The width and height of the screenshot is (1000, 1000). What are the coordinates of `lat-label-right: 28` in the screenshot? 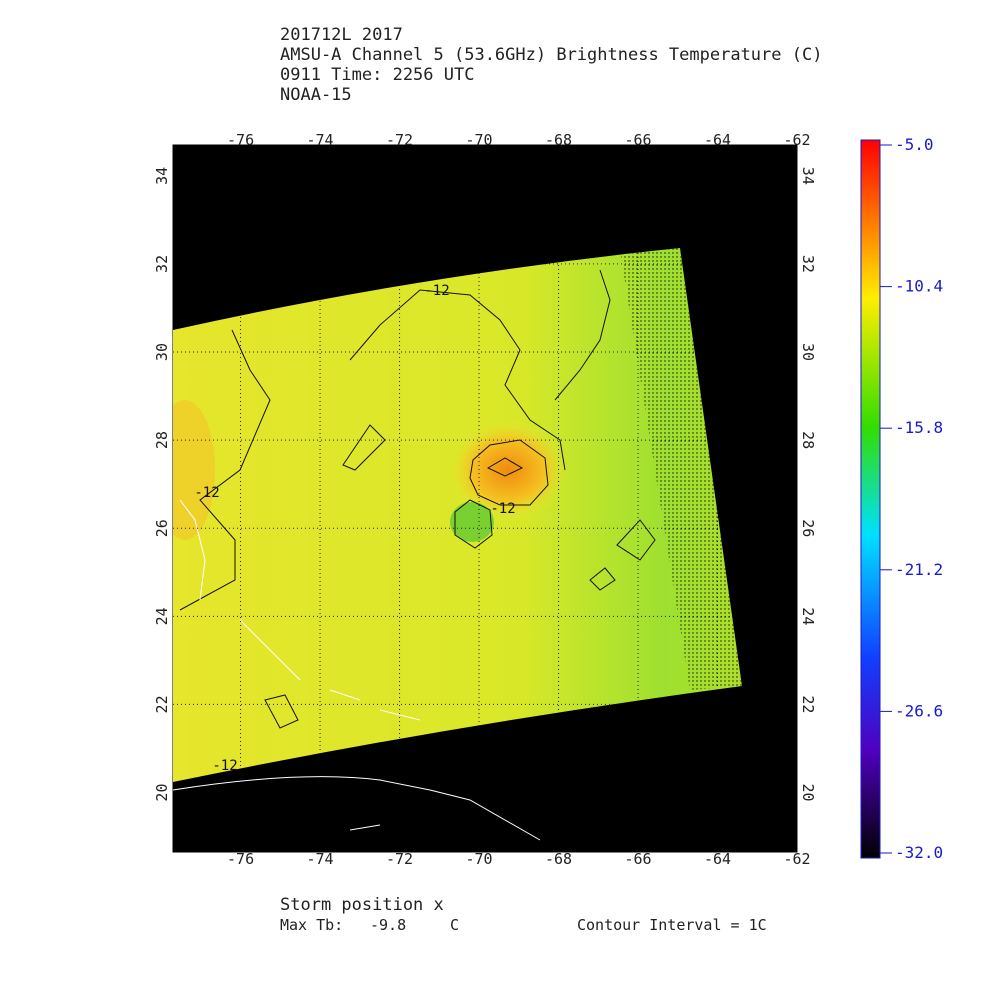 It's located at (808, 440).